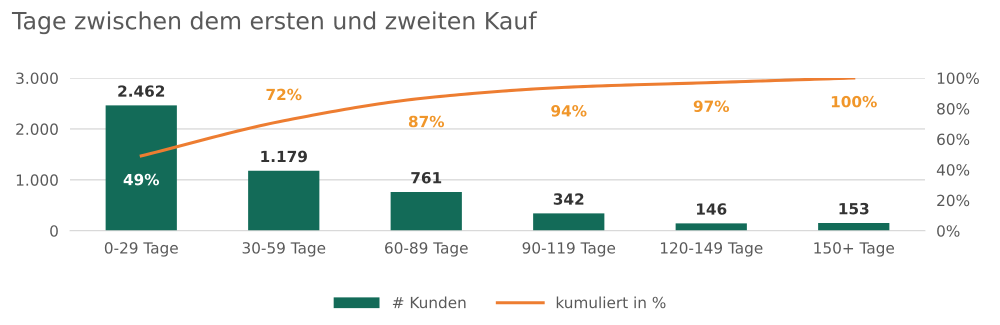 This screenshot has width=1000, height=325. What do you see at coordinates (426, 178) in the screenshot?
I see `data-label: 761` at bounding box center [426, 178].